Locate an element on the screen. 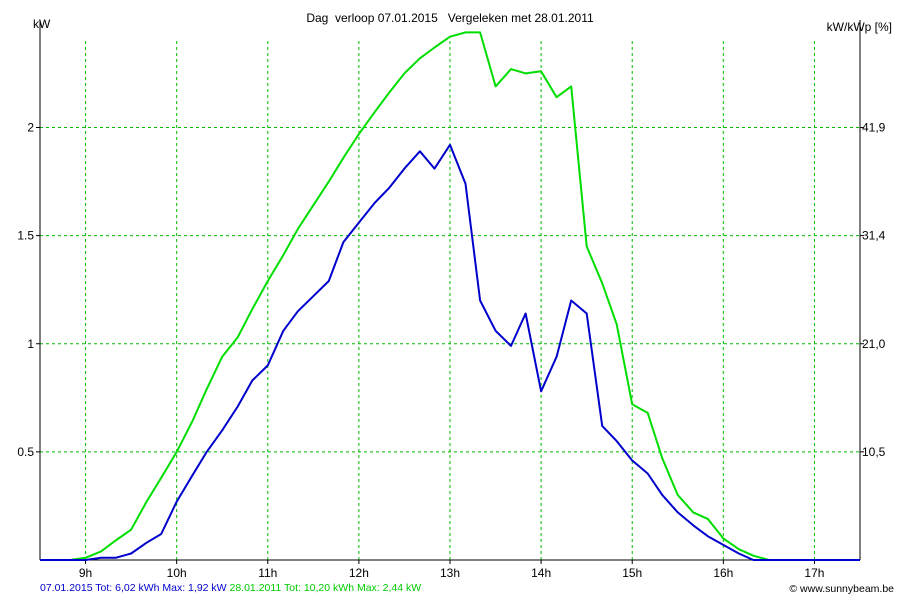  x-tick-label: 11h is located at coordinates (267, 573).